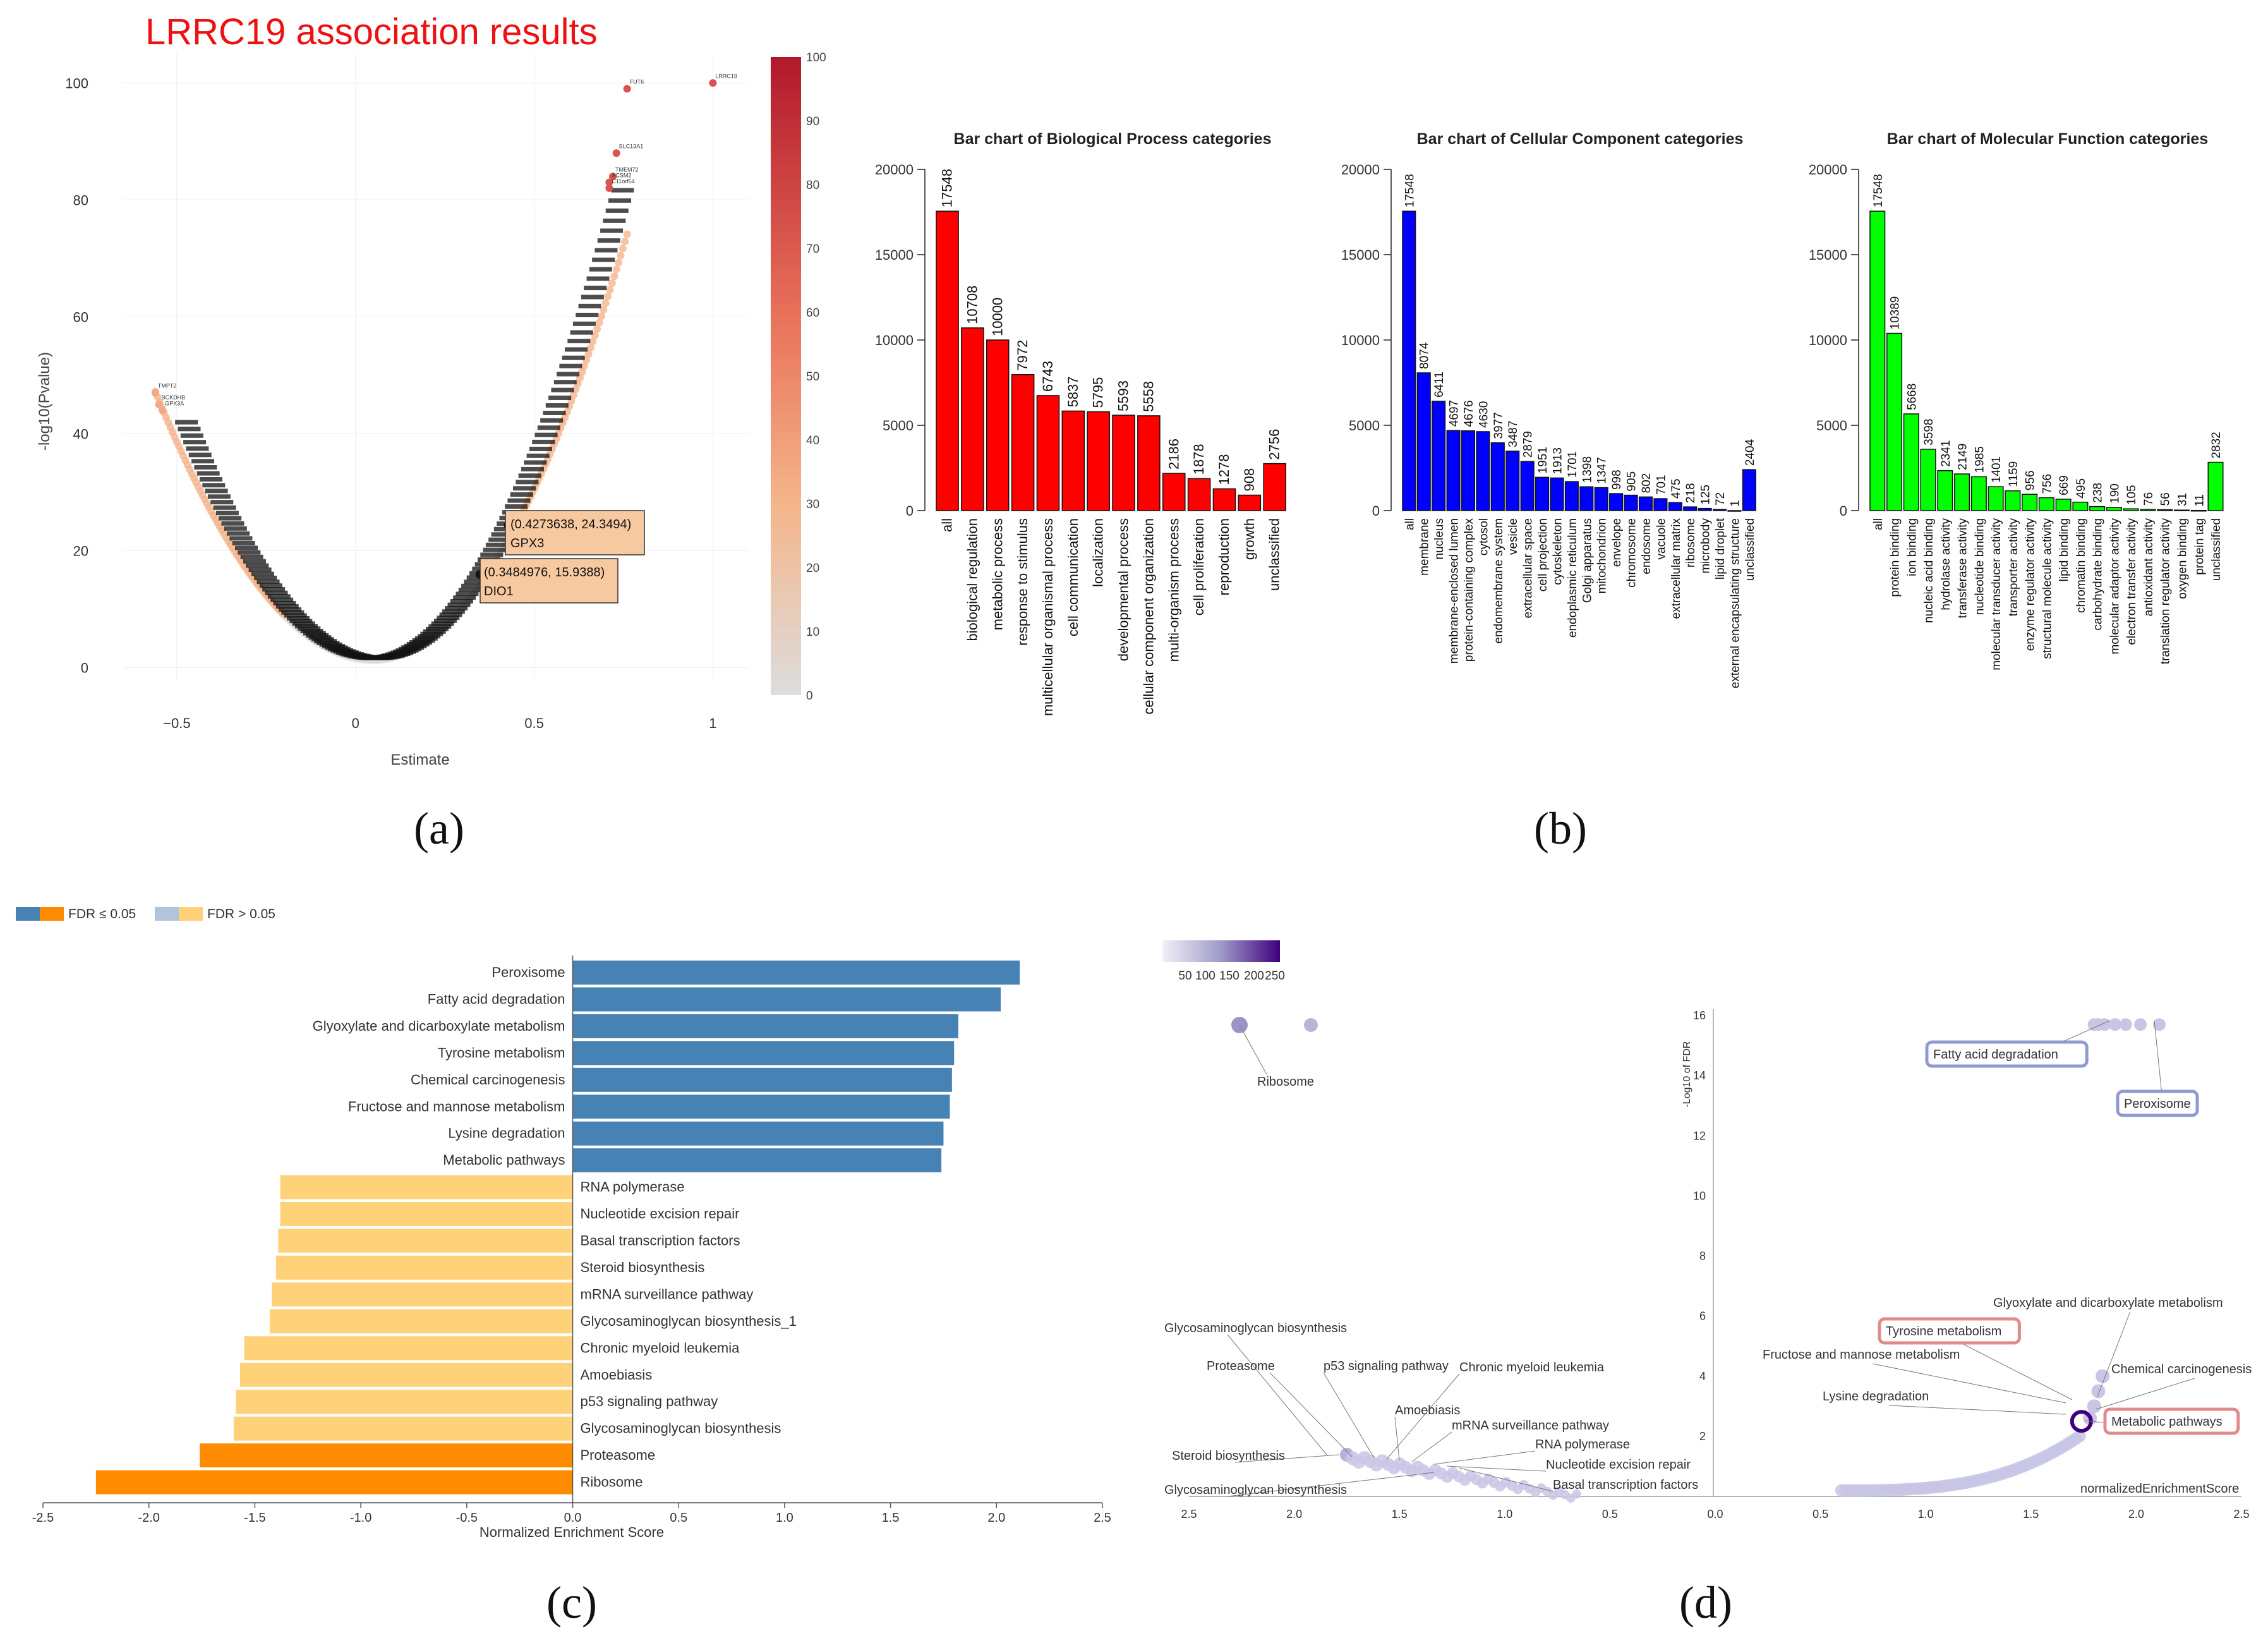  Describe the element at coordinates (1468, 470) in the screenshot. I see `cc-bar-protein-containing-complex` at that location.